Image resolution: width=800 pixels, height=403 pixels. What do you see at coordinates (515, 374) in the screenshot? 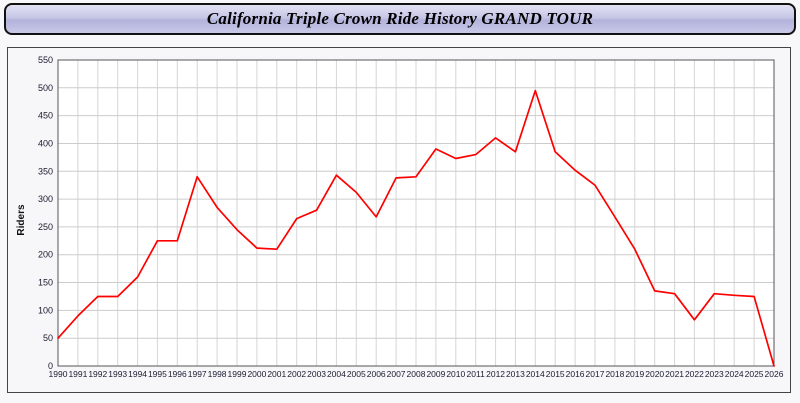
I see `svg-text: 2013` at bounding box center [515, 374].